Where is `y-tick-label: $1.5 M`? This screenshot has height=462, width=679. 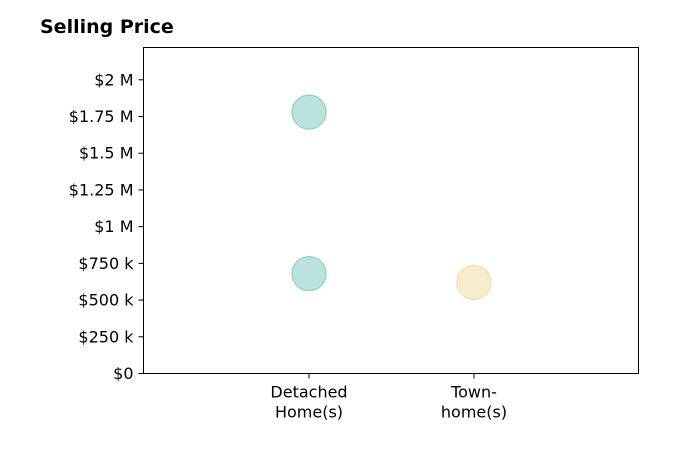 y-tick-label: $1.5 M is located at coordinates (106, 153).